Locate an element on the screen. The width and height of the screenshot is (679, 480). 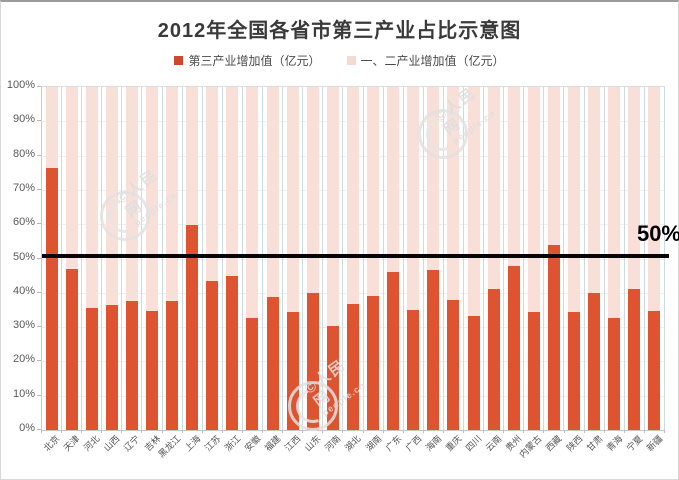
bar-group-云南 is located at coordinates (494, 258).